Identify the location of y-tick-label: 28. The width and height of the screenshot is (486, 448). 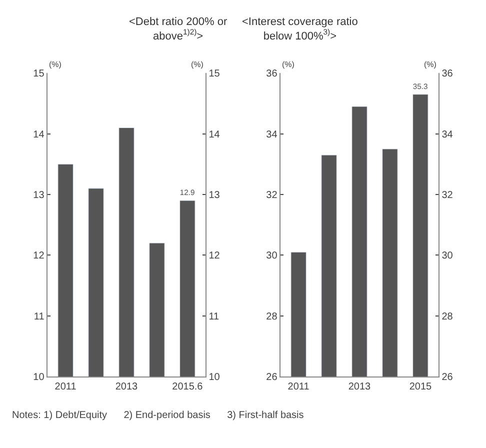
(272, 316).